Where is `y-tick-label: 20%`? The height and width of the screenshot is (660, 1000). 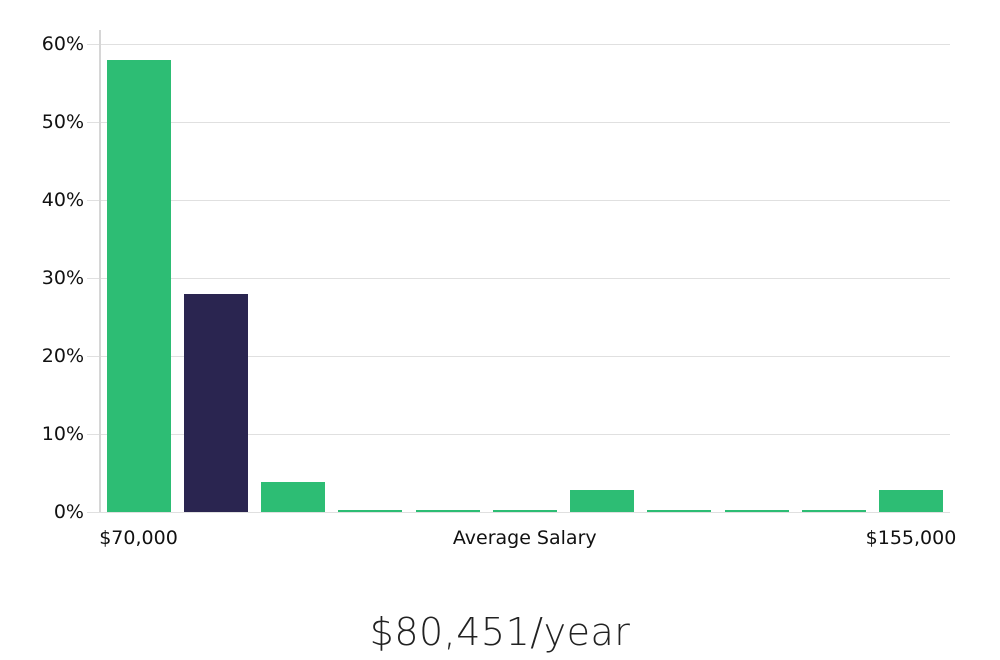
y-tick-label: 20% is located at coordinates (62, 356).